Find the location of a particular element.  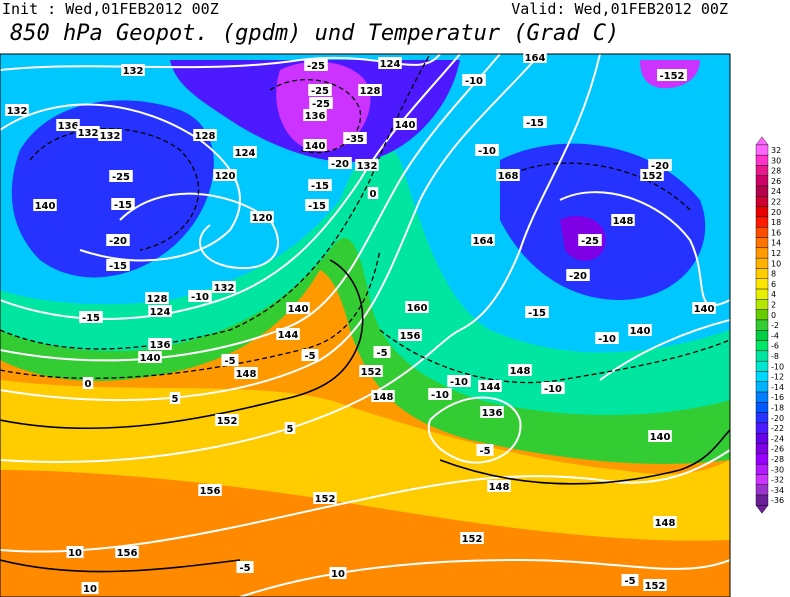

contour-label: 5 is located at coordinates (290, 429).